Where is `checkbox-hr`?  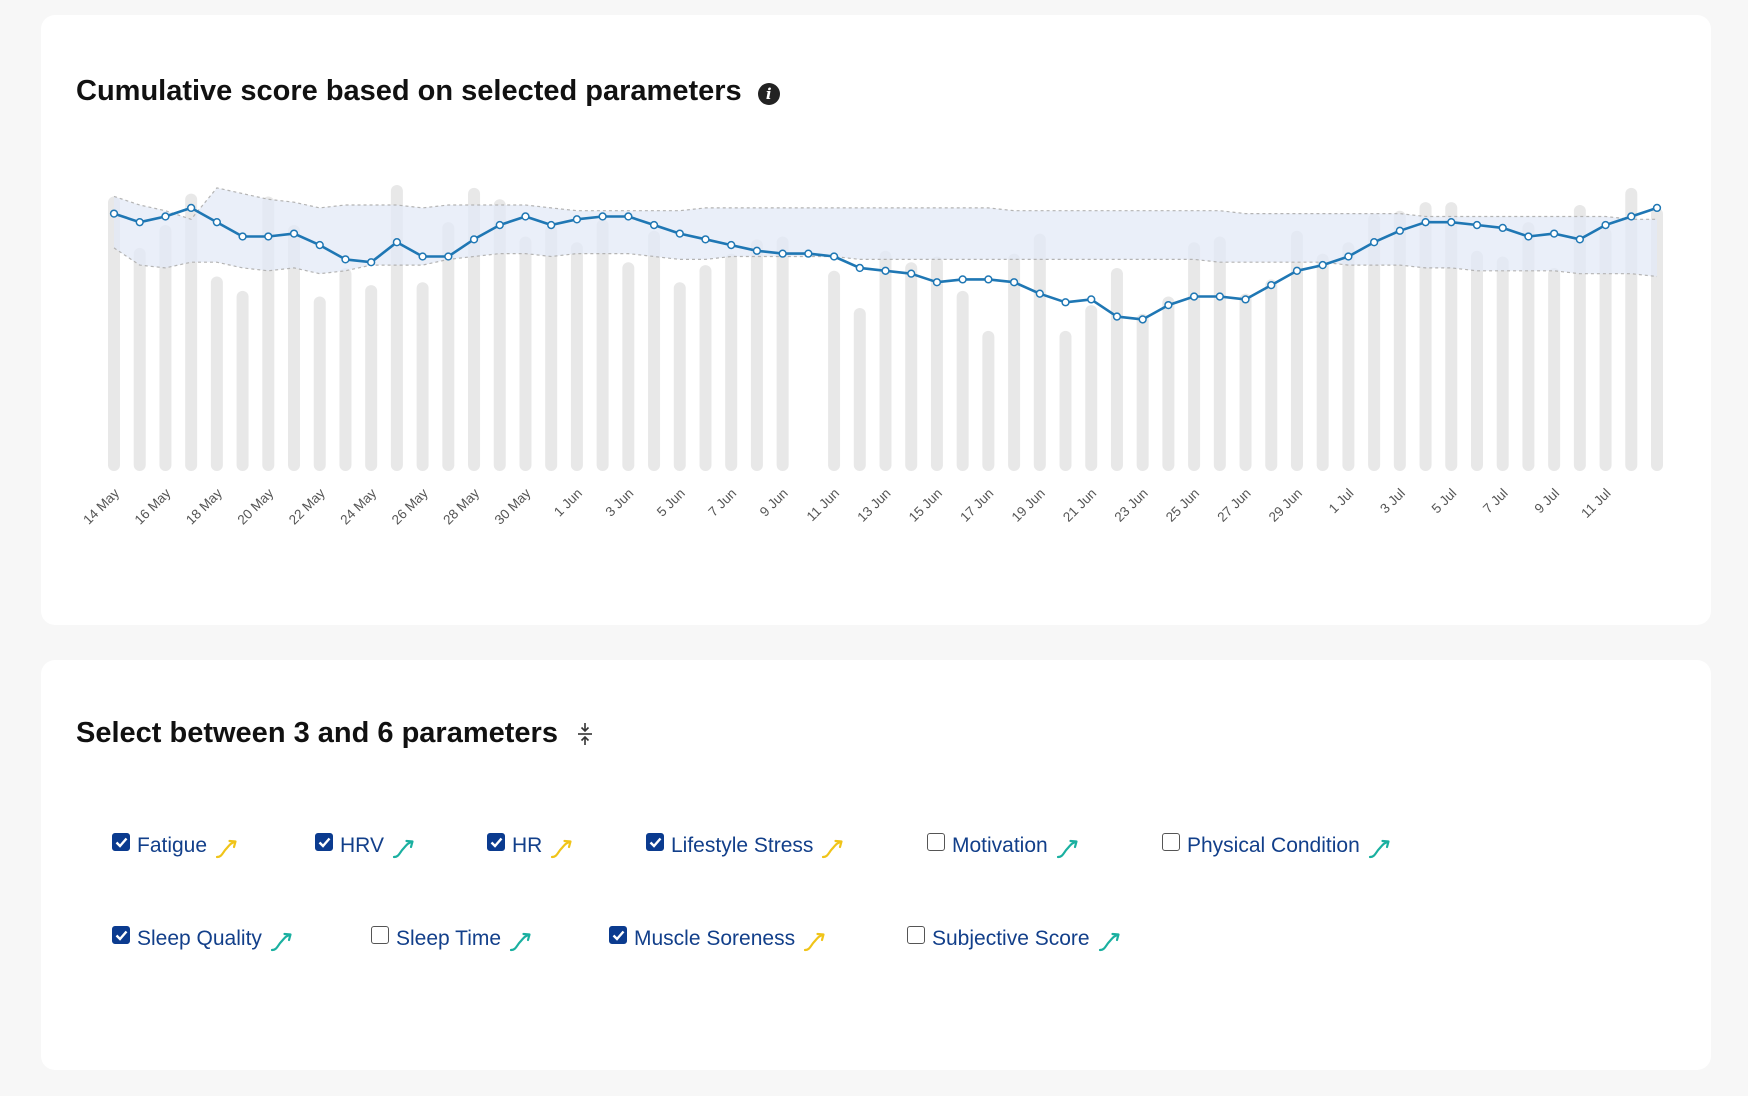 checkbox-hr is located at coordinates (496, 842).